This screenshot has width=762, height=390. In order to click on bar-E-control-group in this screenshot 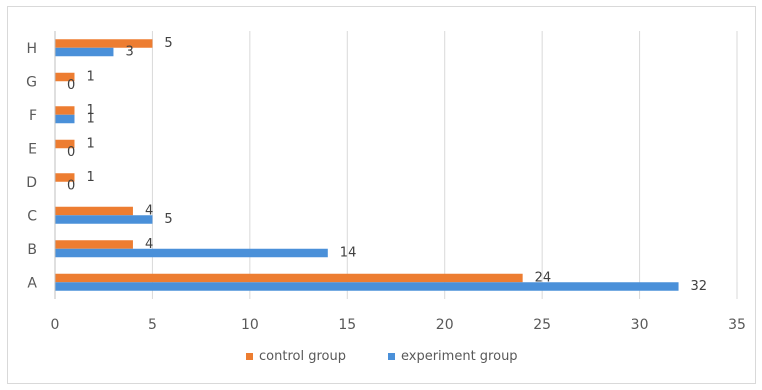, I will do `click(65, 144)`.